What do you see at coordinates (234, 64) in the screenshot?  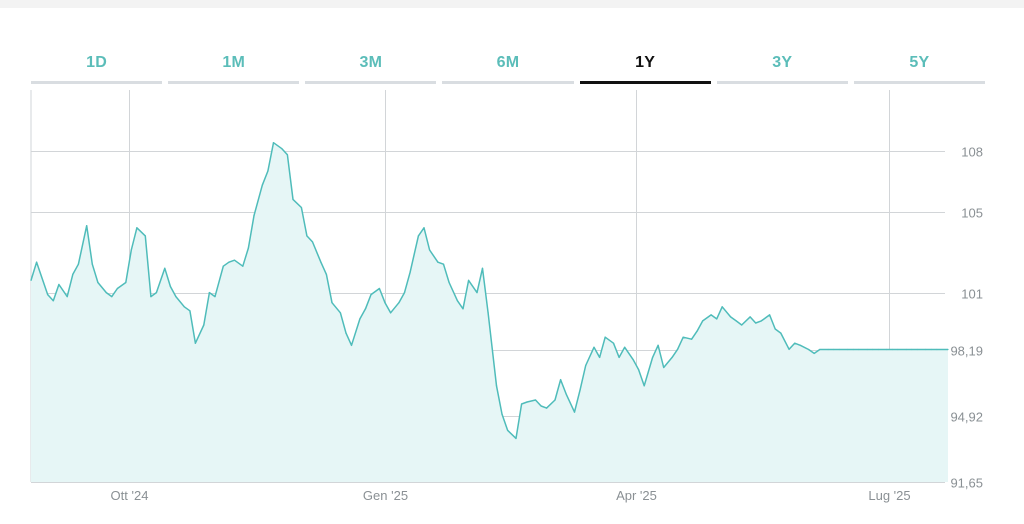 I see `tab-1m: 1M` at bounding box center [234, 64].